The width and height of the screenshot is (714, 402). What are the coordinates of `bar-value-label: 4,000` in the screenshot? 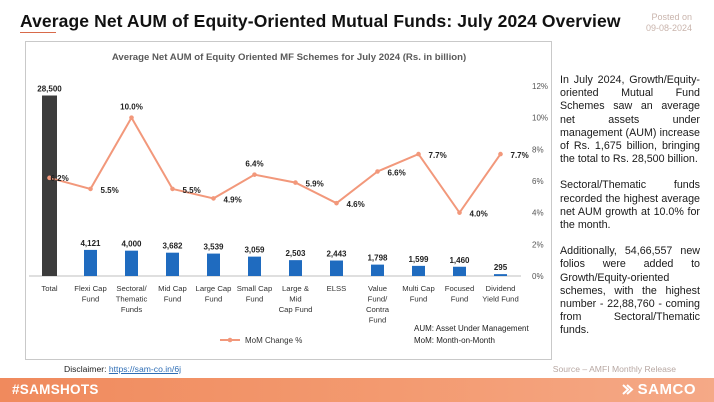 It's located at (131, 244).